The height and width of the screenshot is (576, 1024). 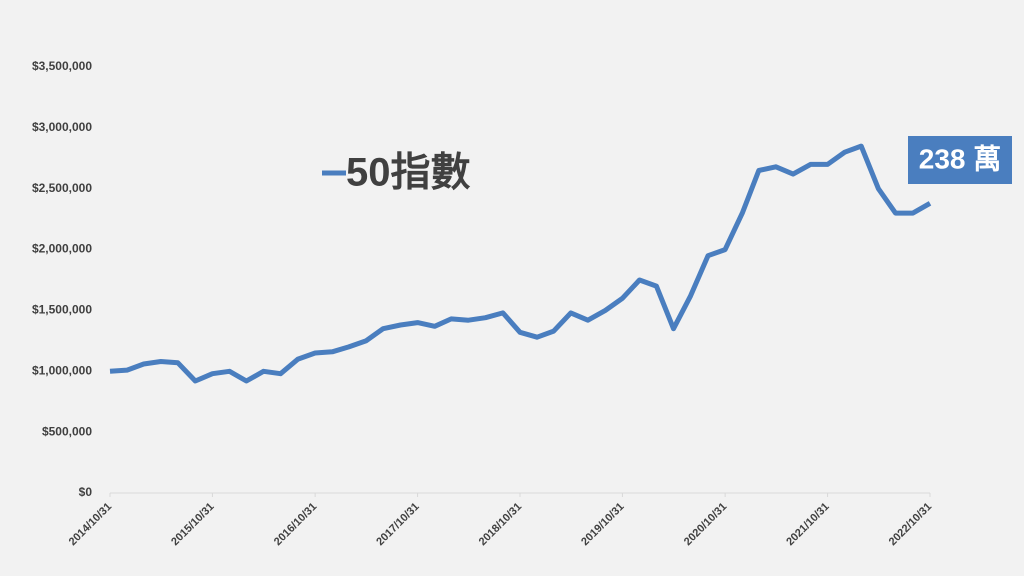 I want to click on x-tick-label: 2017/10/31, so click(x=397, y=524).